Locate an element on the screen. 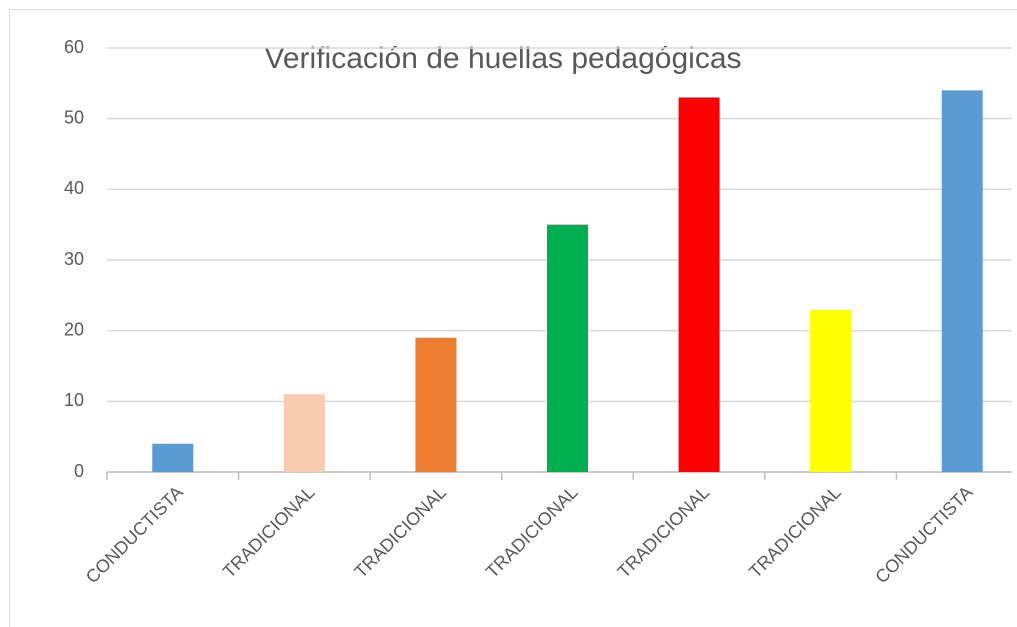 The image size is (1017, 627). y-tick-label: 30 is located at coordinates (74, 259).